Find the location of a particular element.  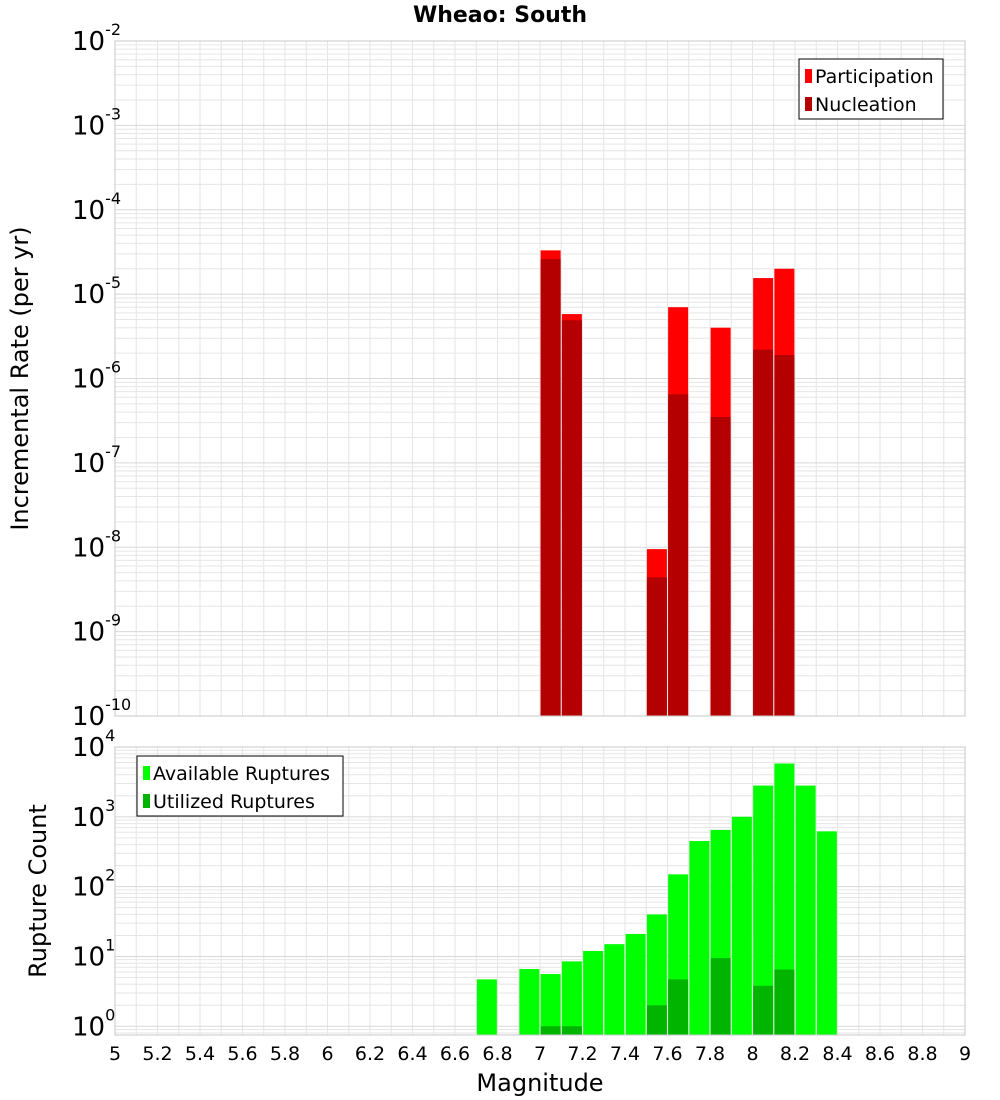

y-tick-exponent: 1 is located at coordinates (110, 944).